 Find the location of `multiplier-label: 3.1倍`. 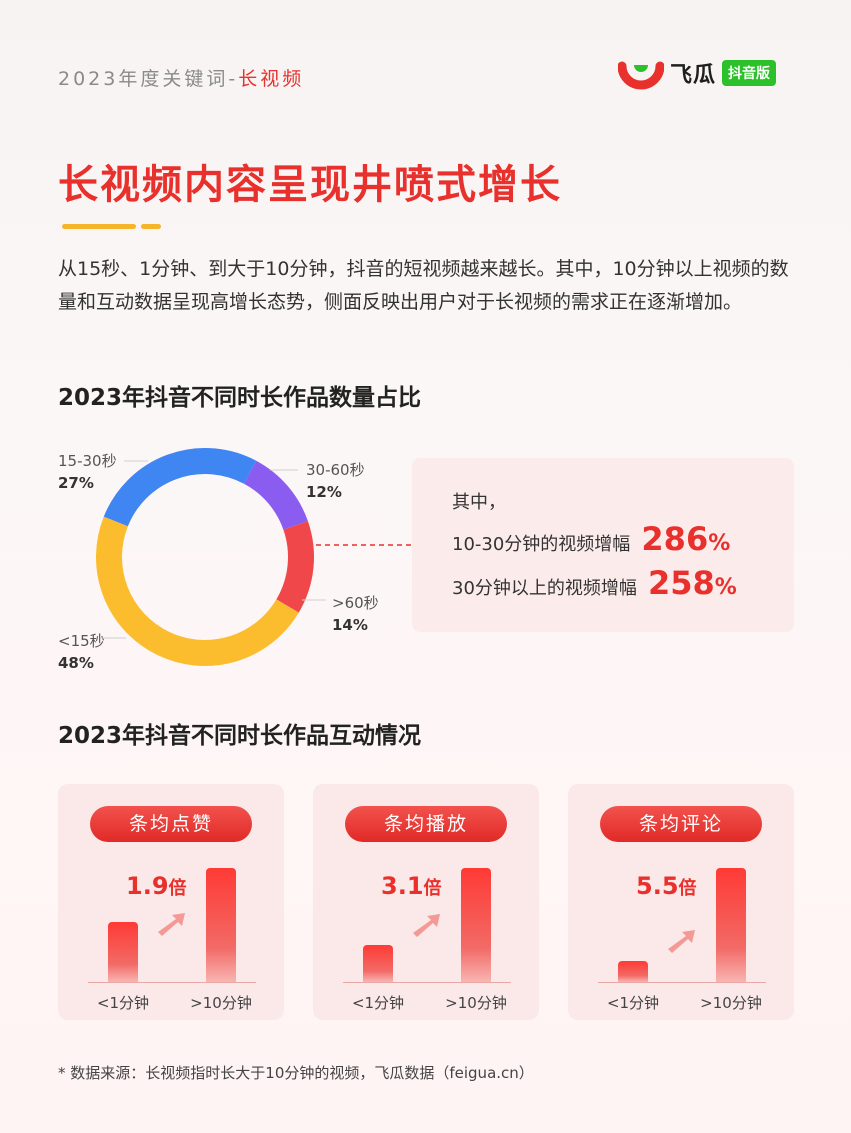

multiplier-label: 3.1倍 is located at coordinates (411, 886).